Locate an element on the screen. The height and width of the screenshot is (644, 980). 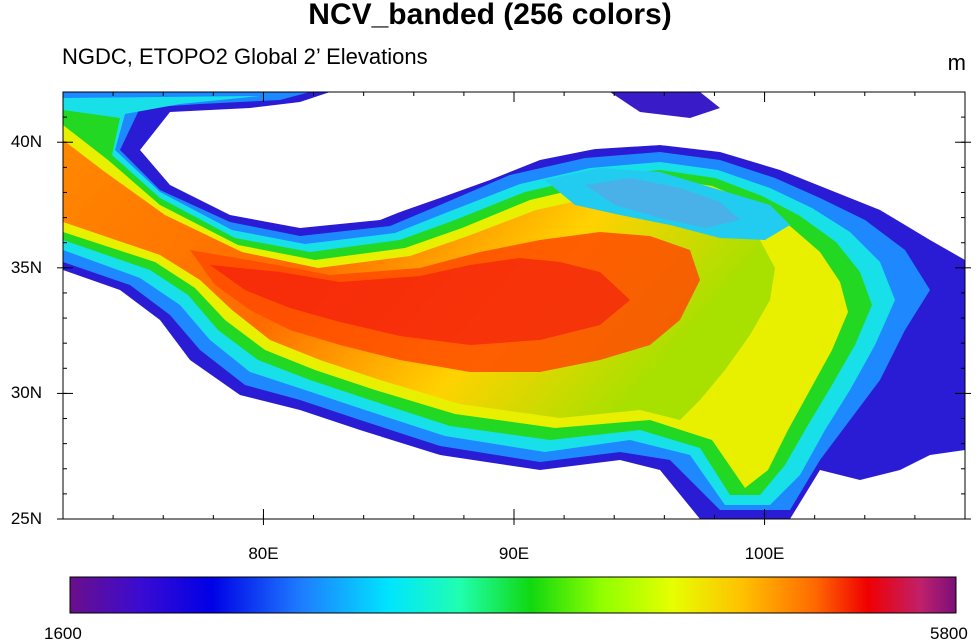
colorbar-max-label: 5800 is located at coordinates (949, 633).